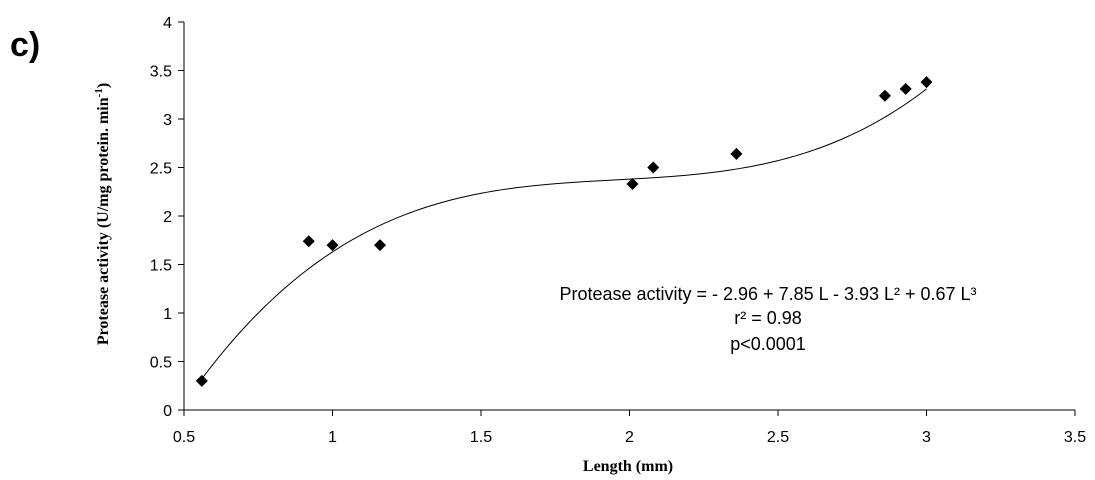 The image size is (1095, 480). What do you see at coordinates (184, 437) in the screenshot?
I see `x-tick-label: 0.5` at bounding box center [184, 437].